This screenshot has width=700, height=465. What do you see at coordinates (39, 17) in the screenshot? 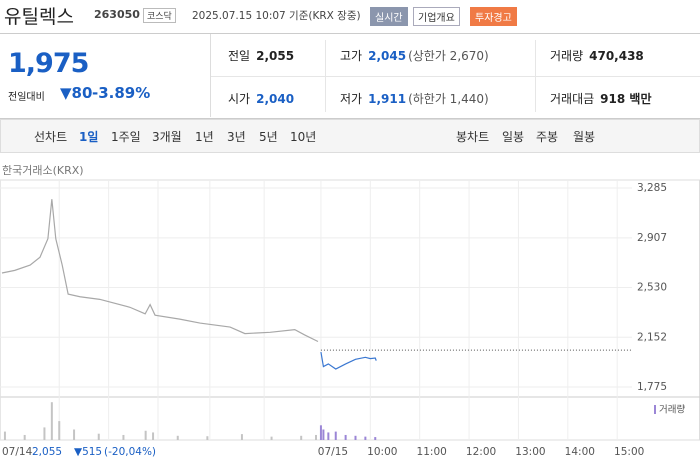
I see `stock-name: 유틸렉스` at bounding box center [39, 17].